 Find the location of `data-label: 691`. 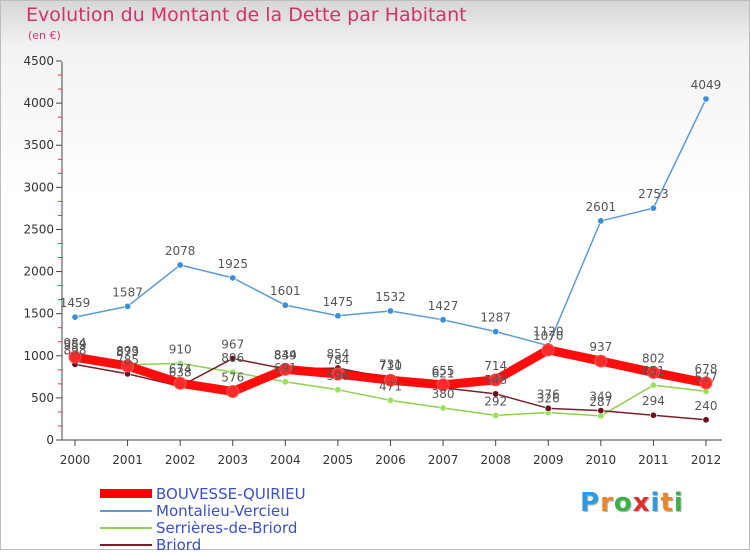

data-label: 691 is located at coordinates (285, 368).